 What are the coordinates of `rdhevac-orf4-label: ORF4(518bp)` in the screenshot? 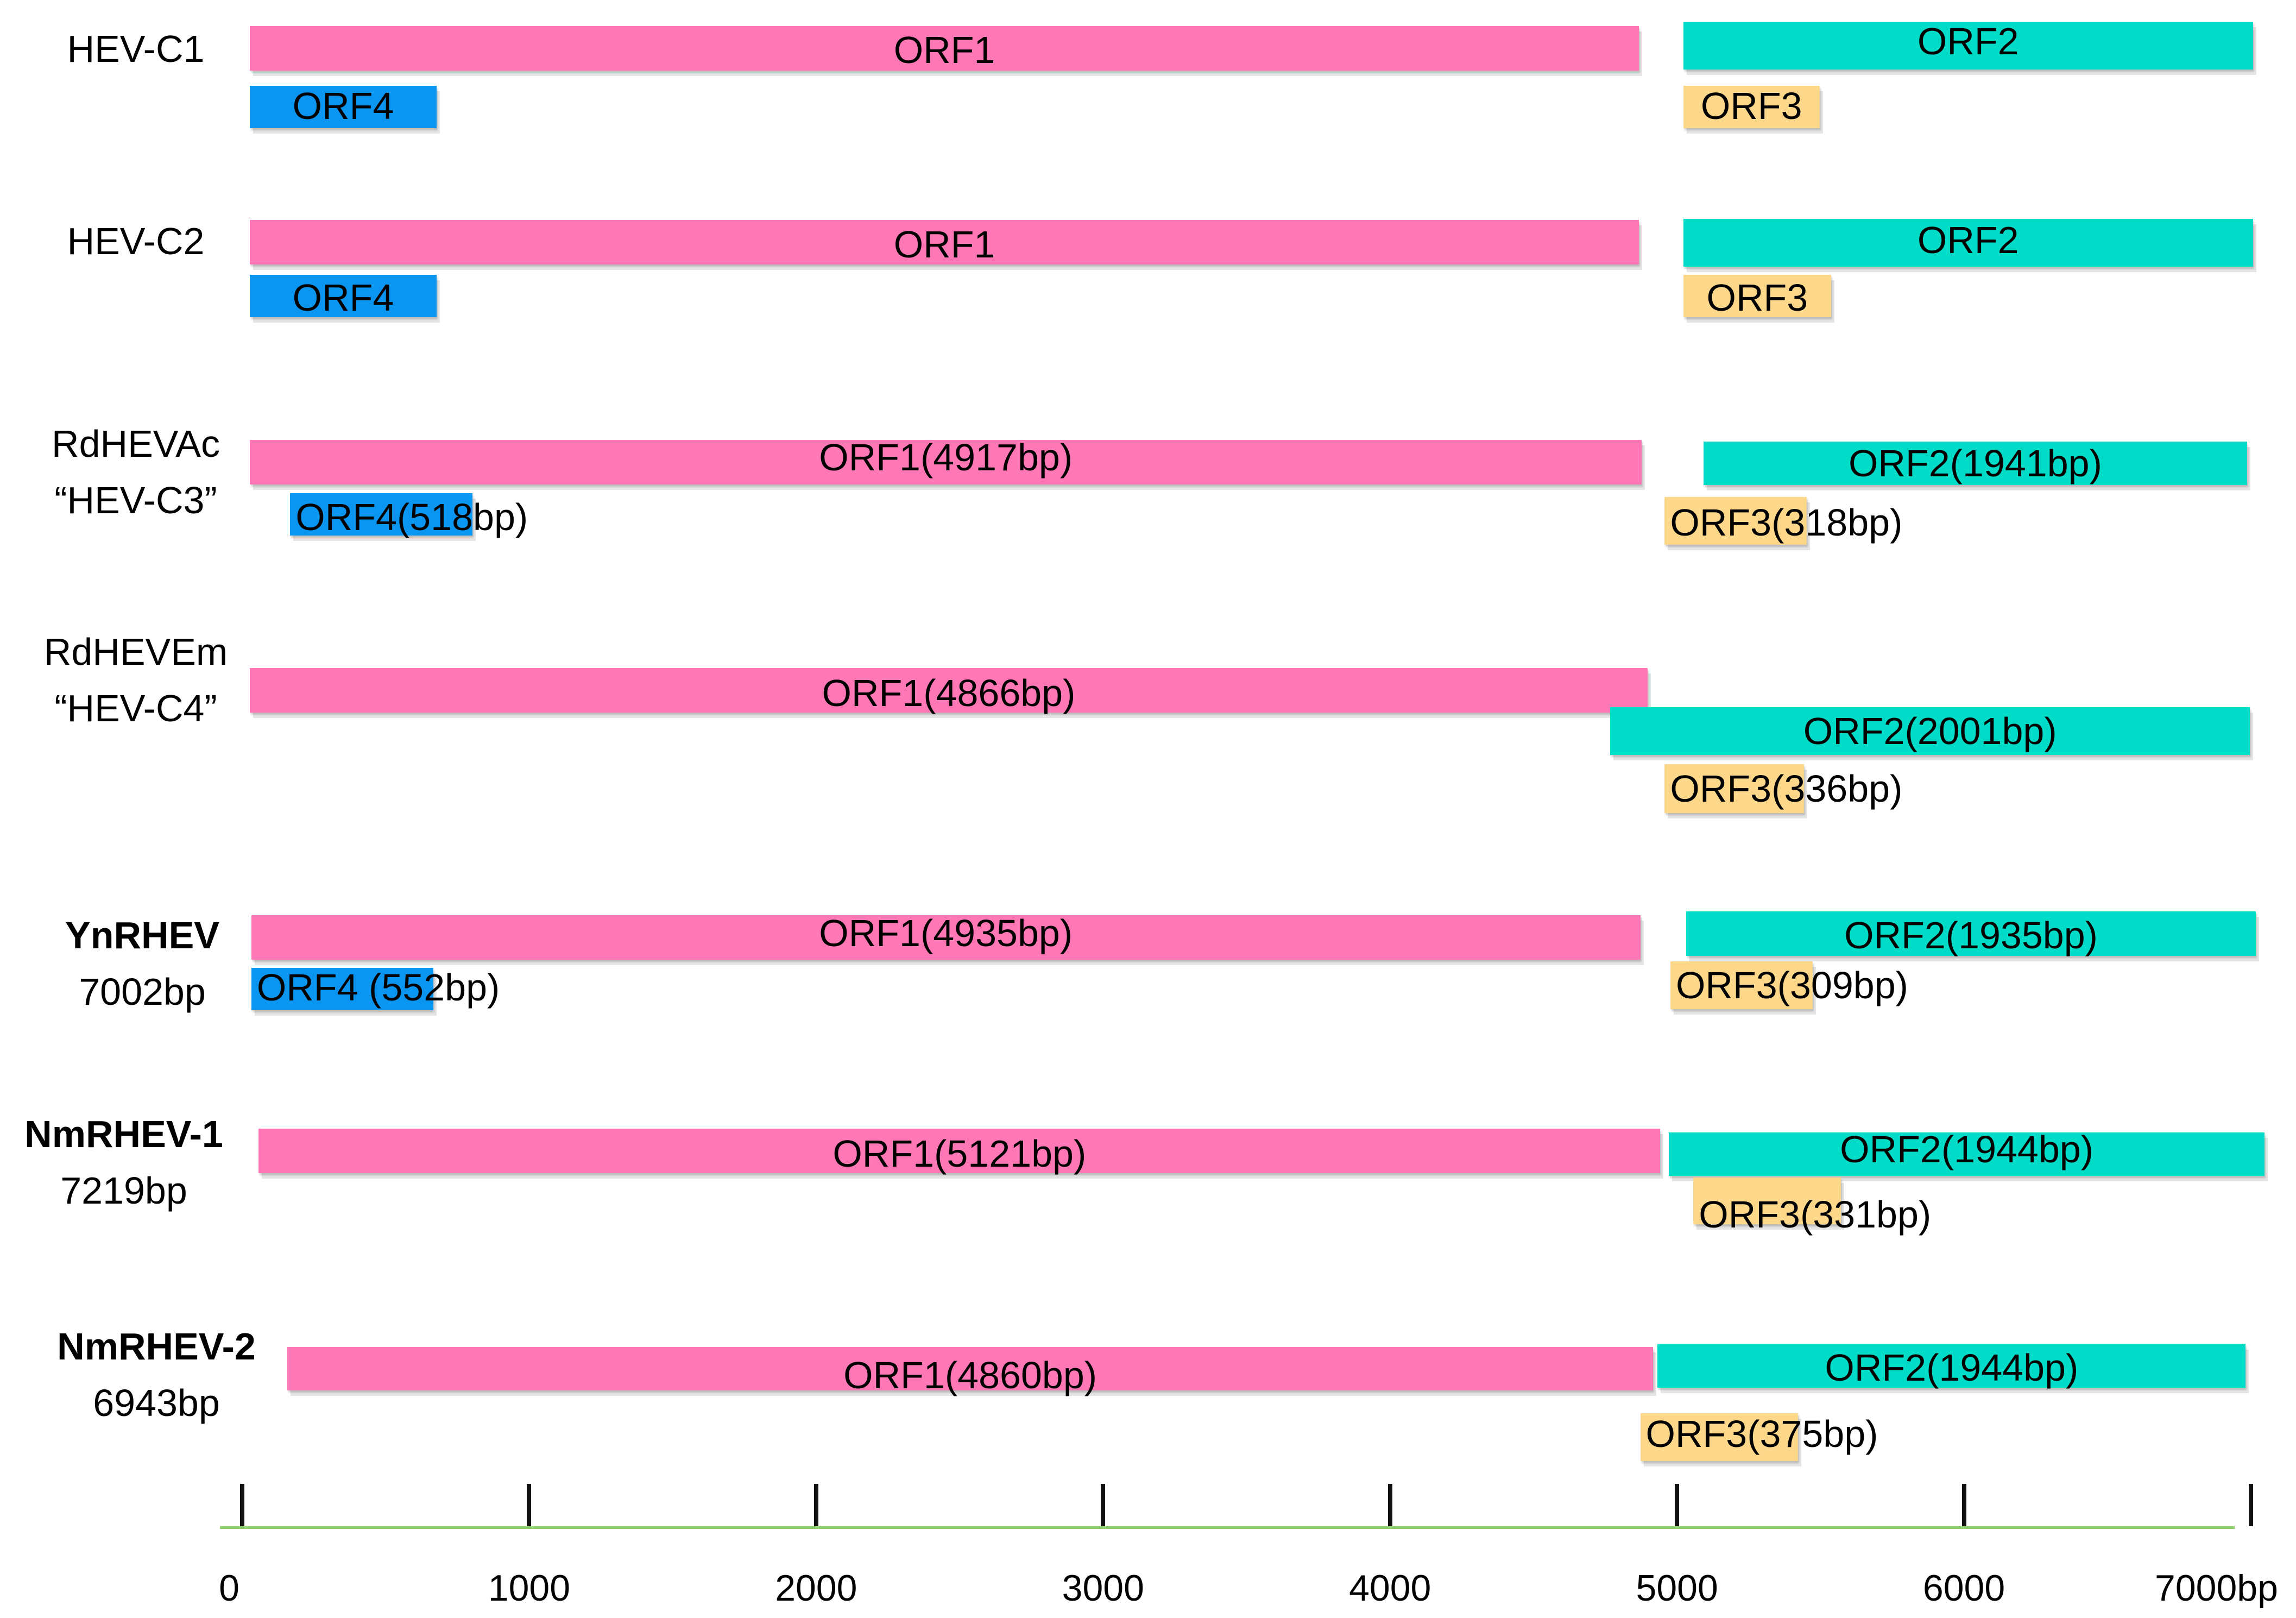 It's located at (411, 517).